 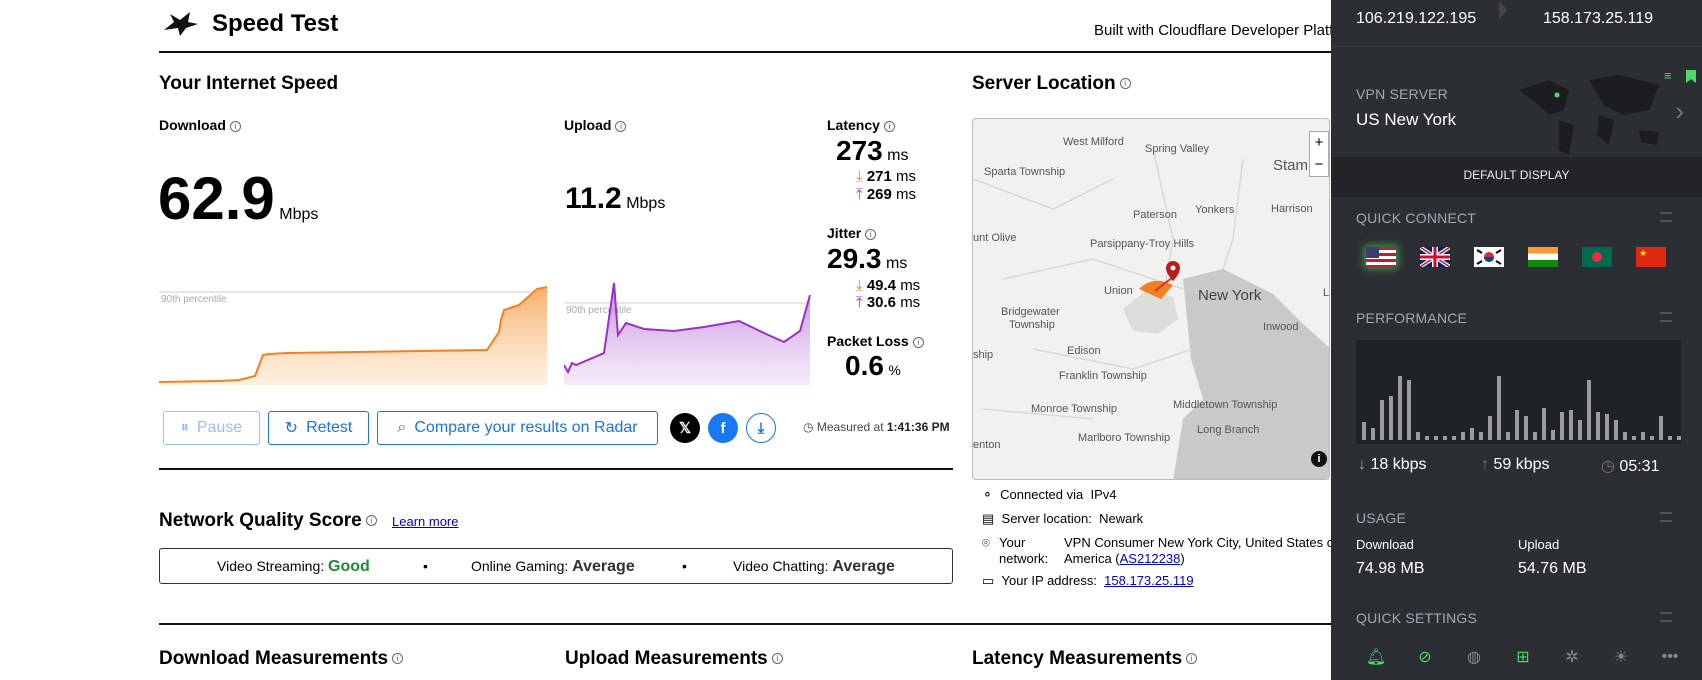 What do you see at coordinates (723, 428) in the screenshot?
I see `facebook-share-icon: f` at bounding box center [723, 428].